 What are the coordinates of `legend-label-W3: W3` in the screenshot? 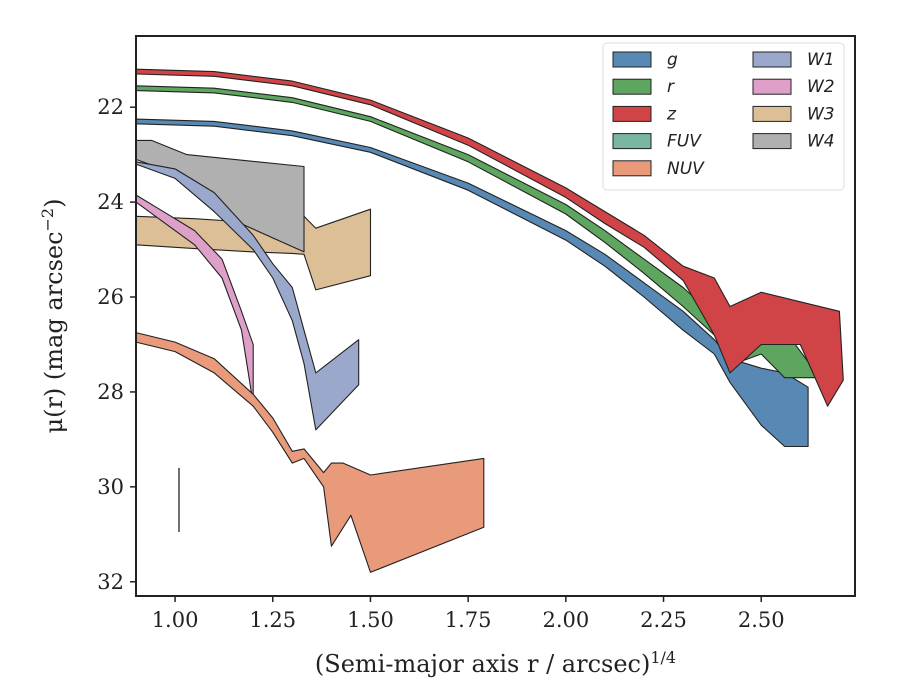 It's located at (821, 114).